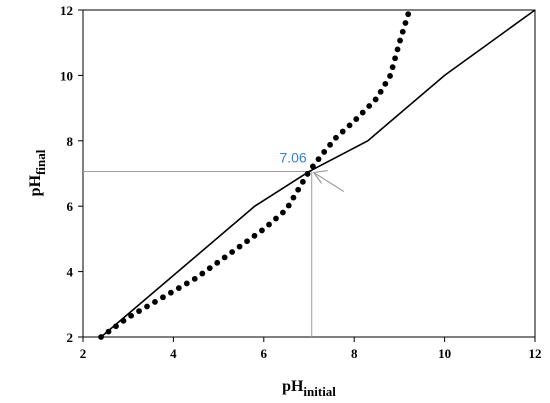 The height and width of the screenshot is (403, 550). I want to click on annotation-arrow-head, so click(320, 176).